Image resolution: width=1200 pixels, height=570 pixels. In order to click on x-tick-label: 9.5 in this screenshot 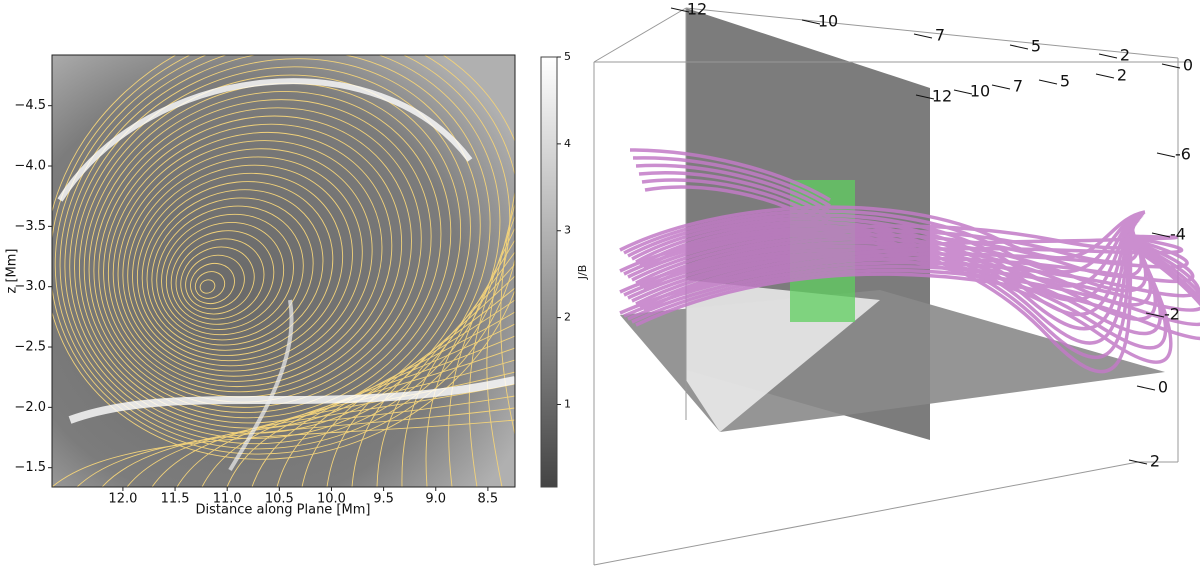, I will do `click(383, 499)`.